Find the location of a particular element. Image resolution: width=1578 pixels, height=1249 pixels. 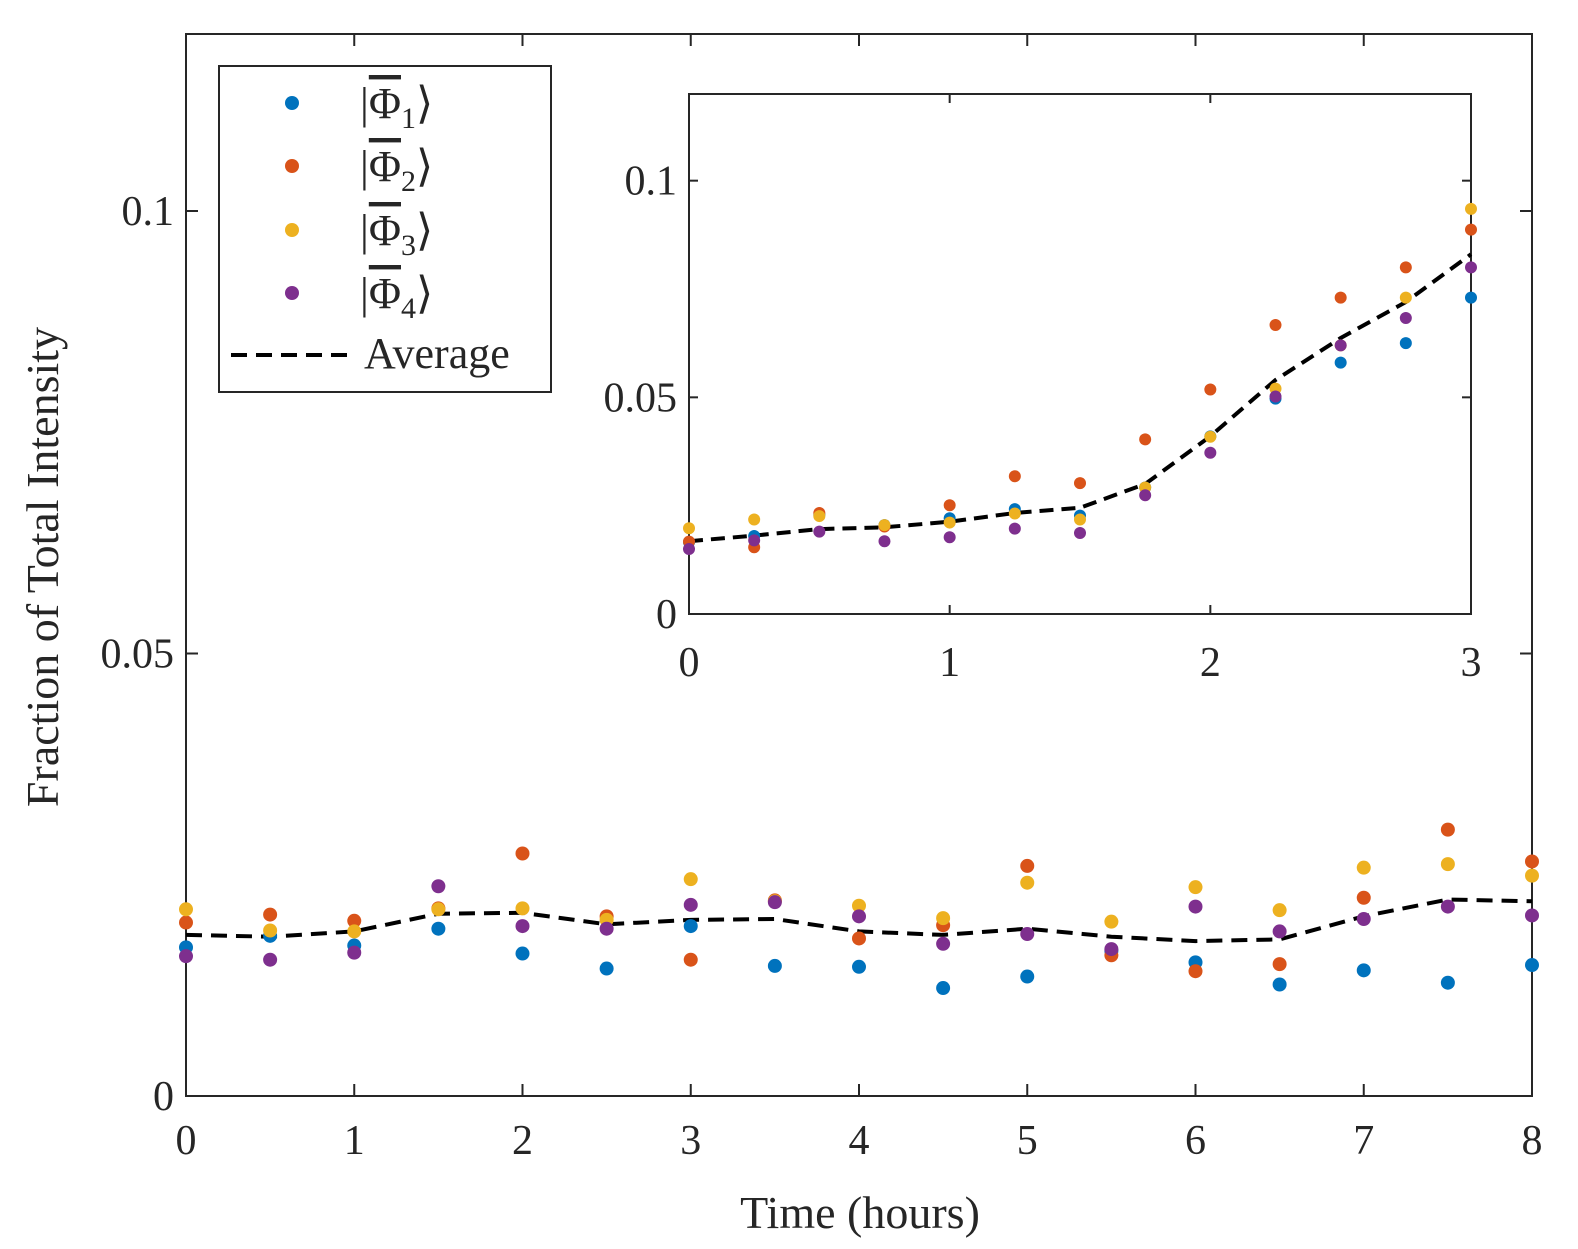

legend-label-phi2: |Φ2⟩ is located at coordinates (396, 170).